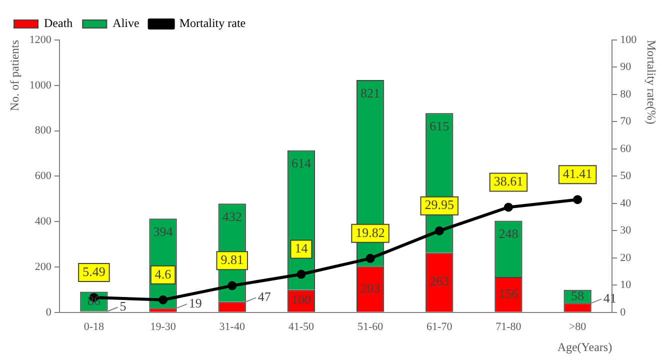 This screenshot has height=363, width=668. Describe the element at coordinates (626, 285) in the screenshot. I see `y2-tick-label: 10` at that location.